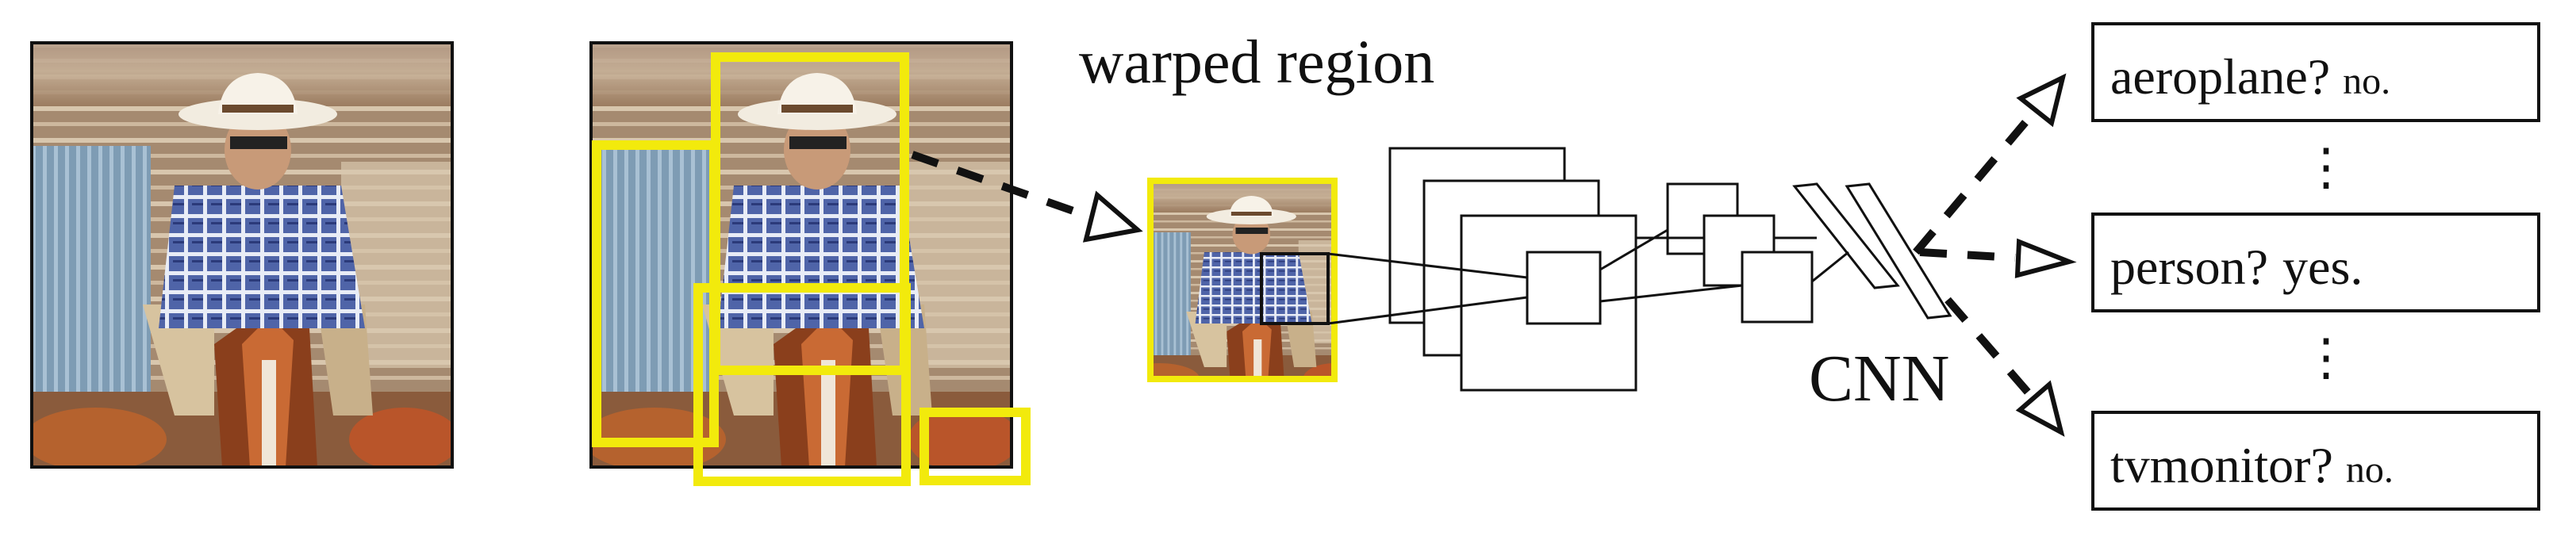 Image resolution: width=2576 pixels, height=540 pixels. Describe the element at coordinates (1256, 61) in the screenshot. I see `warped-region-label: warped region` at that location.